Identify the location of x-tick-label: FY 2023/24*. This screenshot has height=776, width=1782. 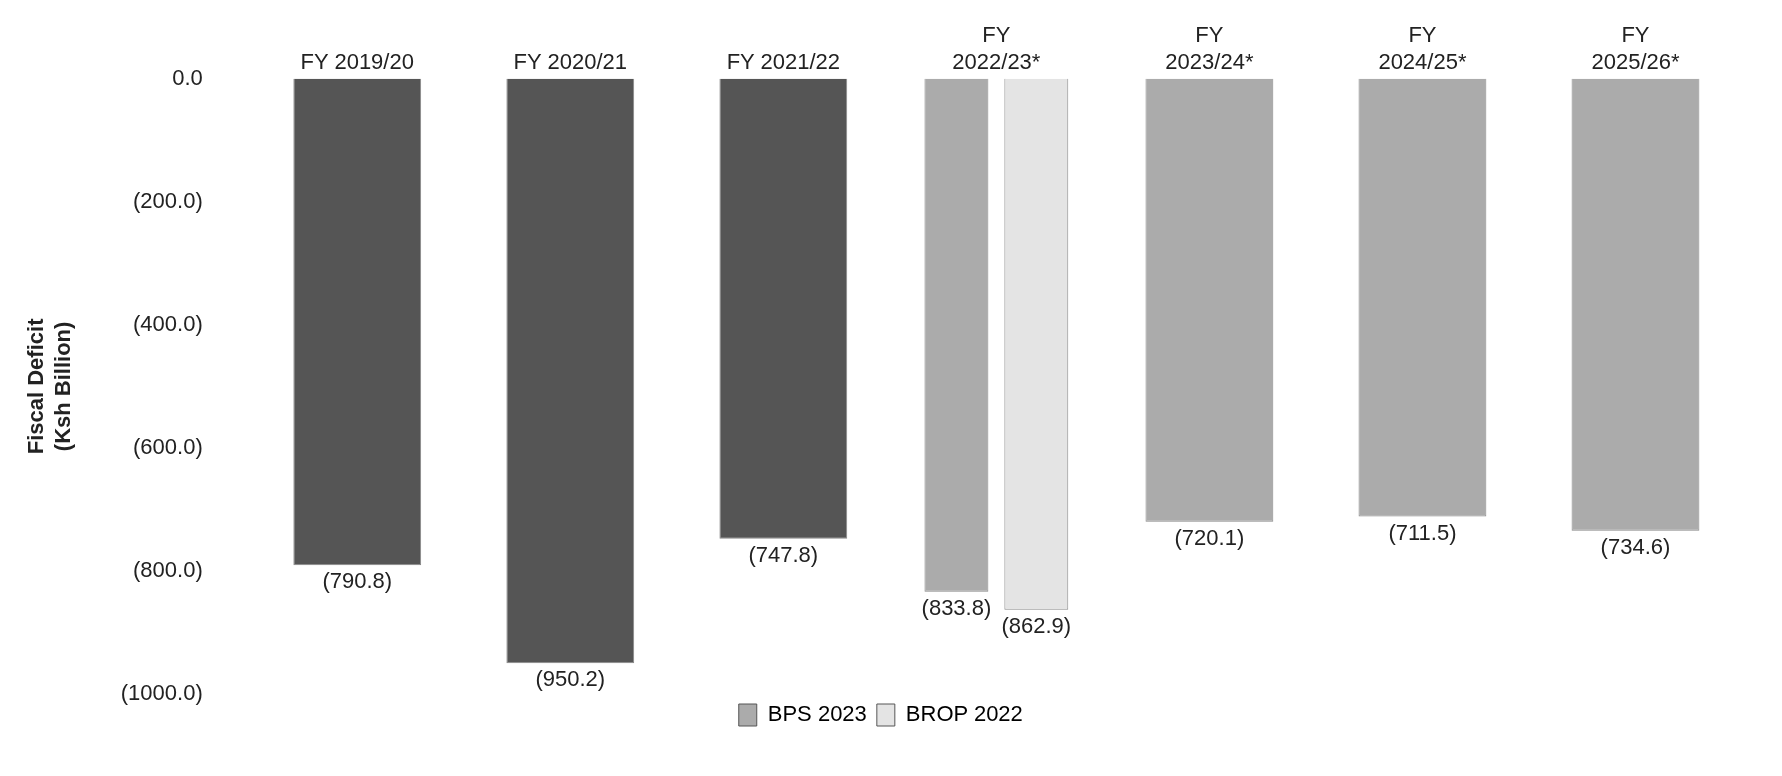
(1209, 48).